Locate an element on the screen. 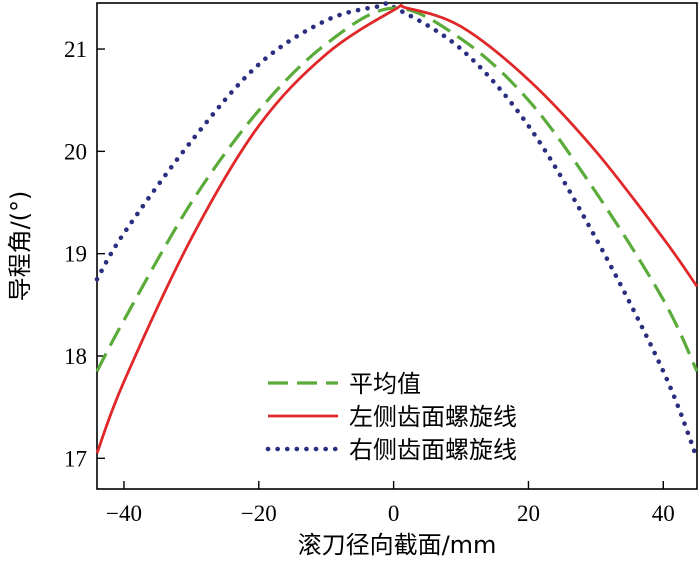 This screenshot has height=561, width=700. x-axis-label: 滚刀径向截面/mm is located at coordinates (397, 545).